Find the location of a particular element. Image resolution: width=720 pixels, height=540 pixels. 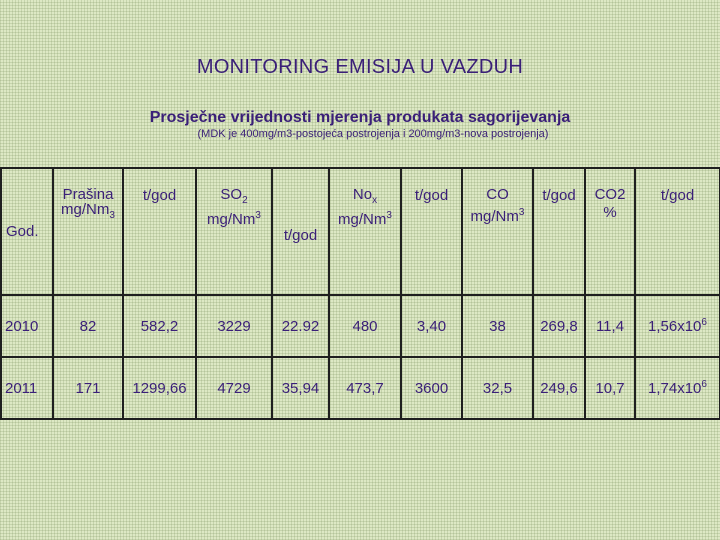

cell-so2-t: 35,94 is located at coordinates (300, 388).